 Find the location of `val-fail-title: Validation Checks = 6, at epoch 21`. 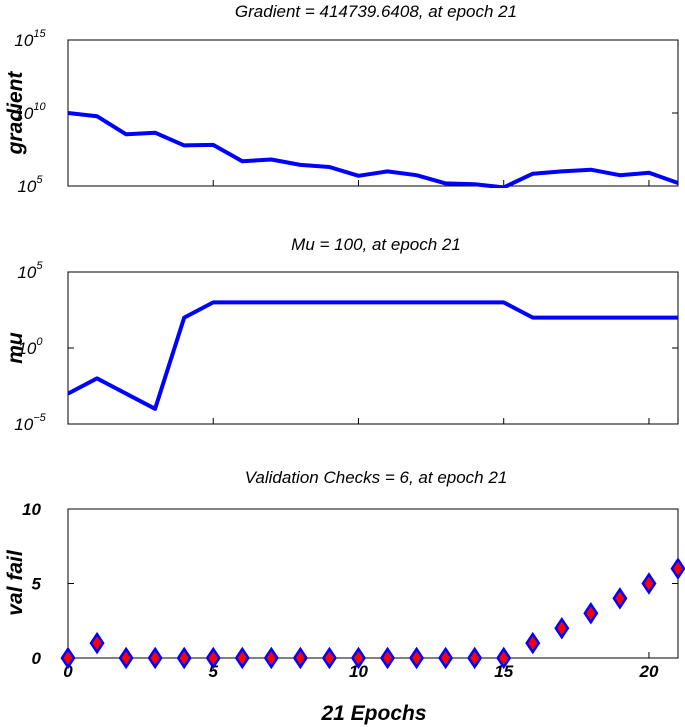

val-fail-title: Validation Checks = 6, at epoch 21 is located at coordinates (376, 477).